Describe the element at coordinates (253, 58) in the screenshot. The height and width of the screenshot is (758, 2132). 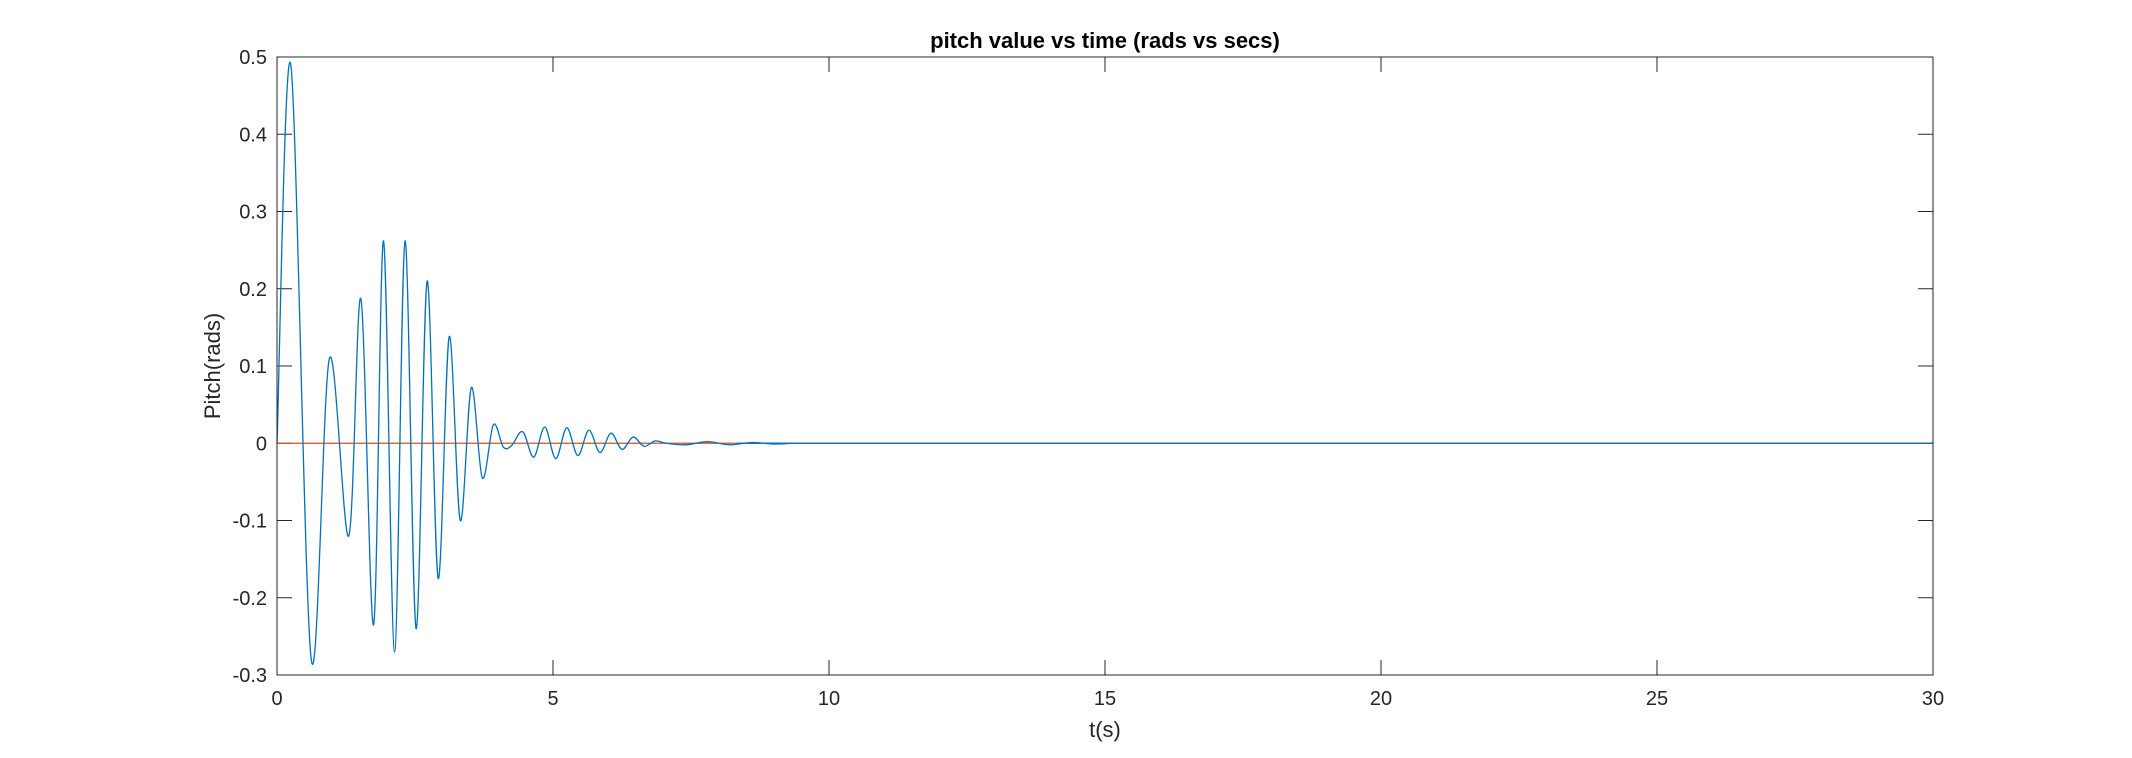
I see `y-tick-label: 0.5` at that location.